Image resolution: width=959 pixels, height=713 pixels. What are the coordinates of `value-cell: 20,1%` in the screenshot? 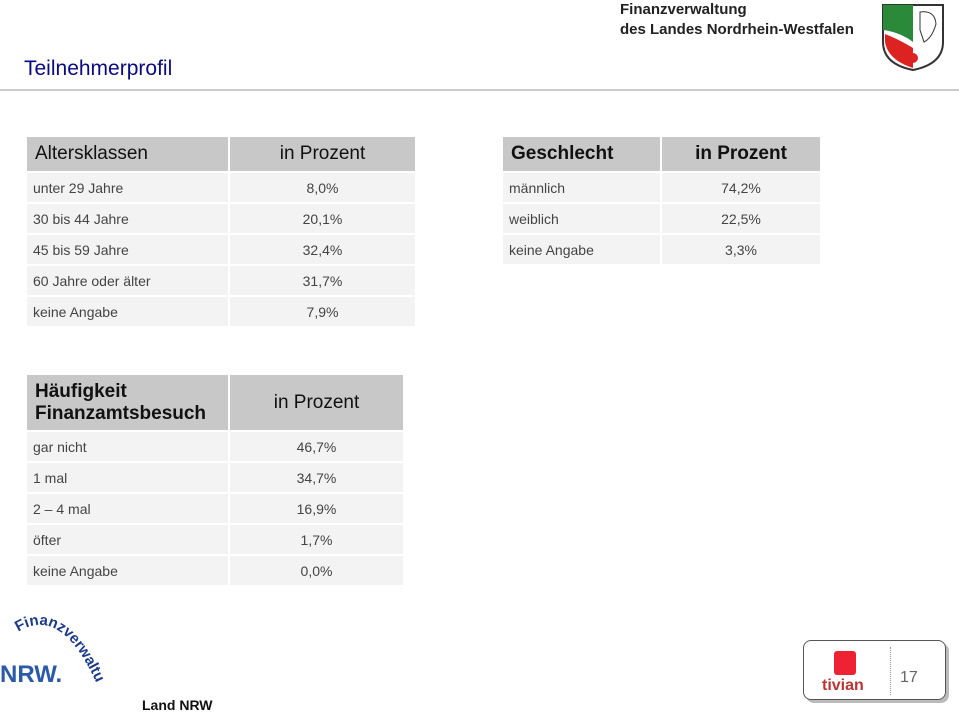 It's located at (322, 218).